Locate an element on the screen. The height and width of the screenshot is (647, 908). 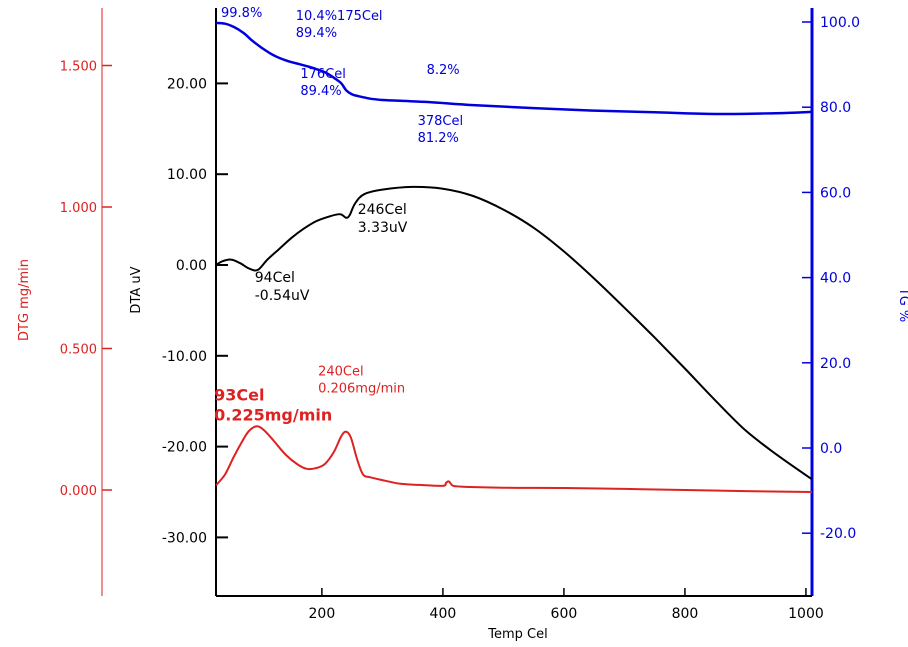
dta-axis-label: DTA uV is located at coordinates (136, 289).